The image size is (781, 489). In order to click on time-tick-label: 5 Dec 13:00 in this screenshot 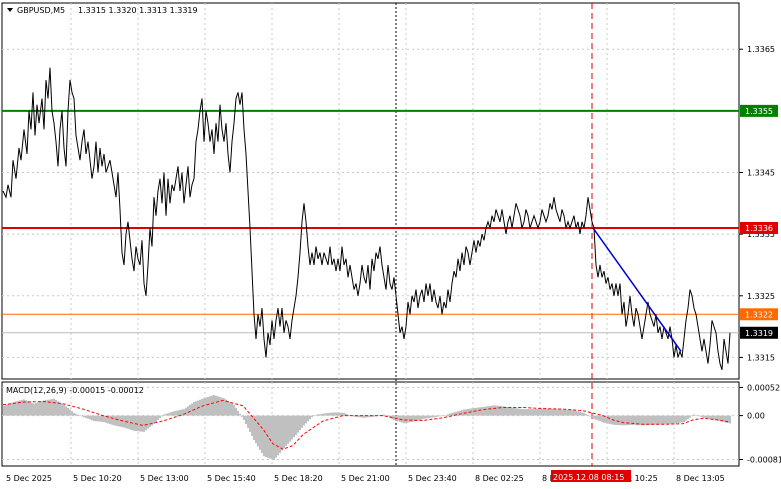, I will do `click(164, 478)`.